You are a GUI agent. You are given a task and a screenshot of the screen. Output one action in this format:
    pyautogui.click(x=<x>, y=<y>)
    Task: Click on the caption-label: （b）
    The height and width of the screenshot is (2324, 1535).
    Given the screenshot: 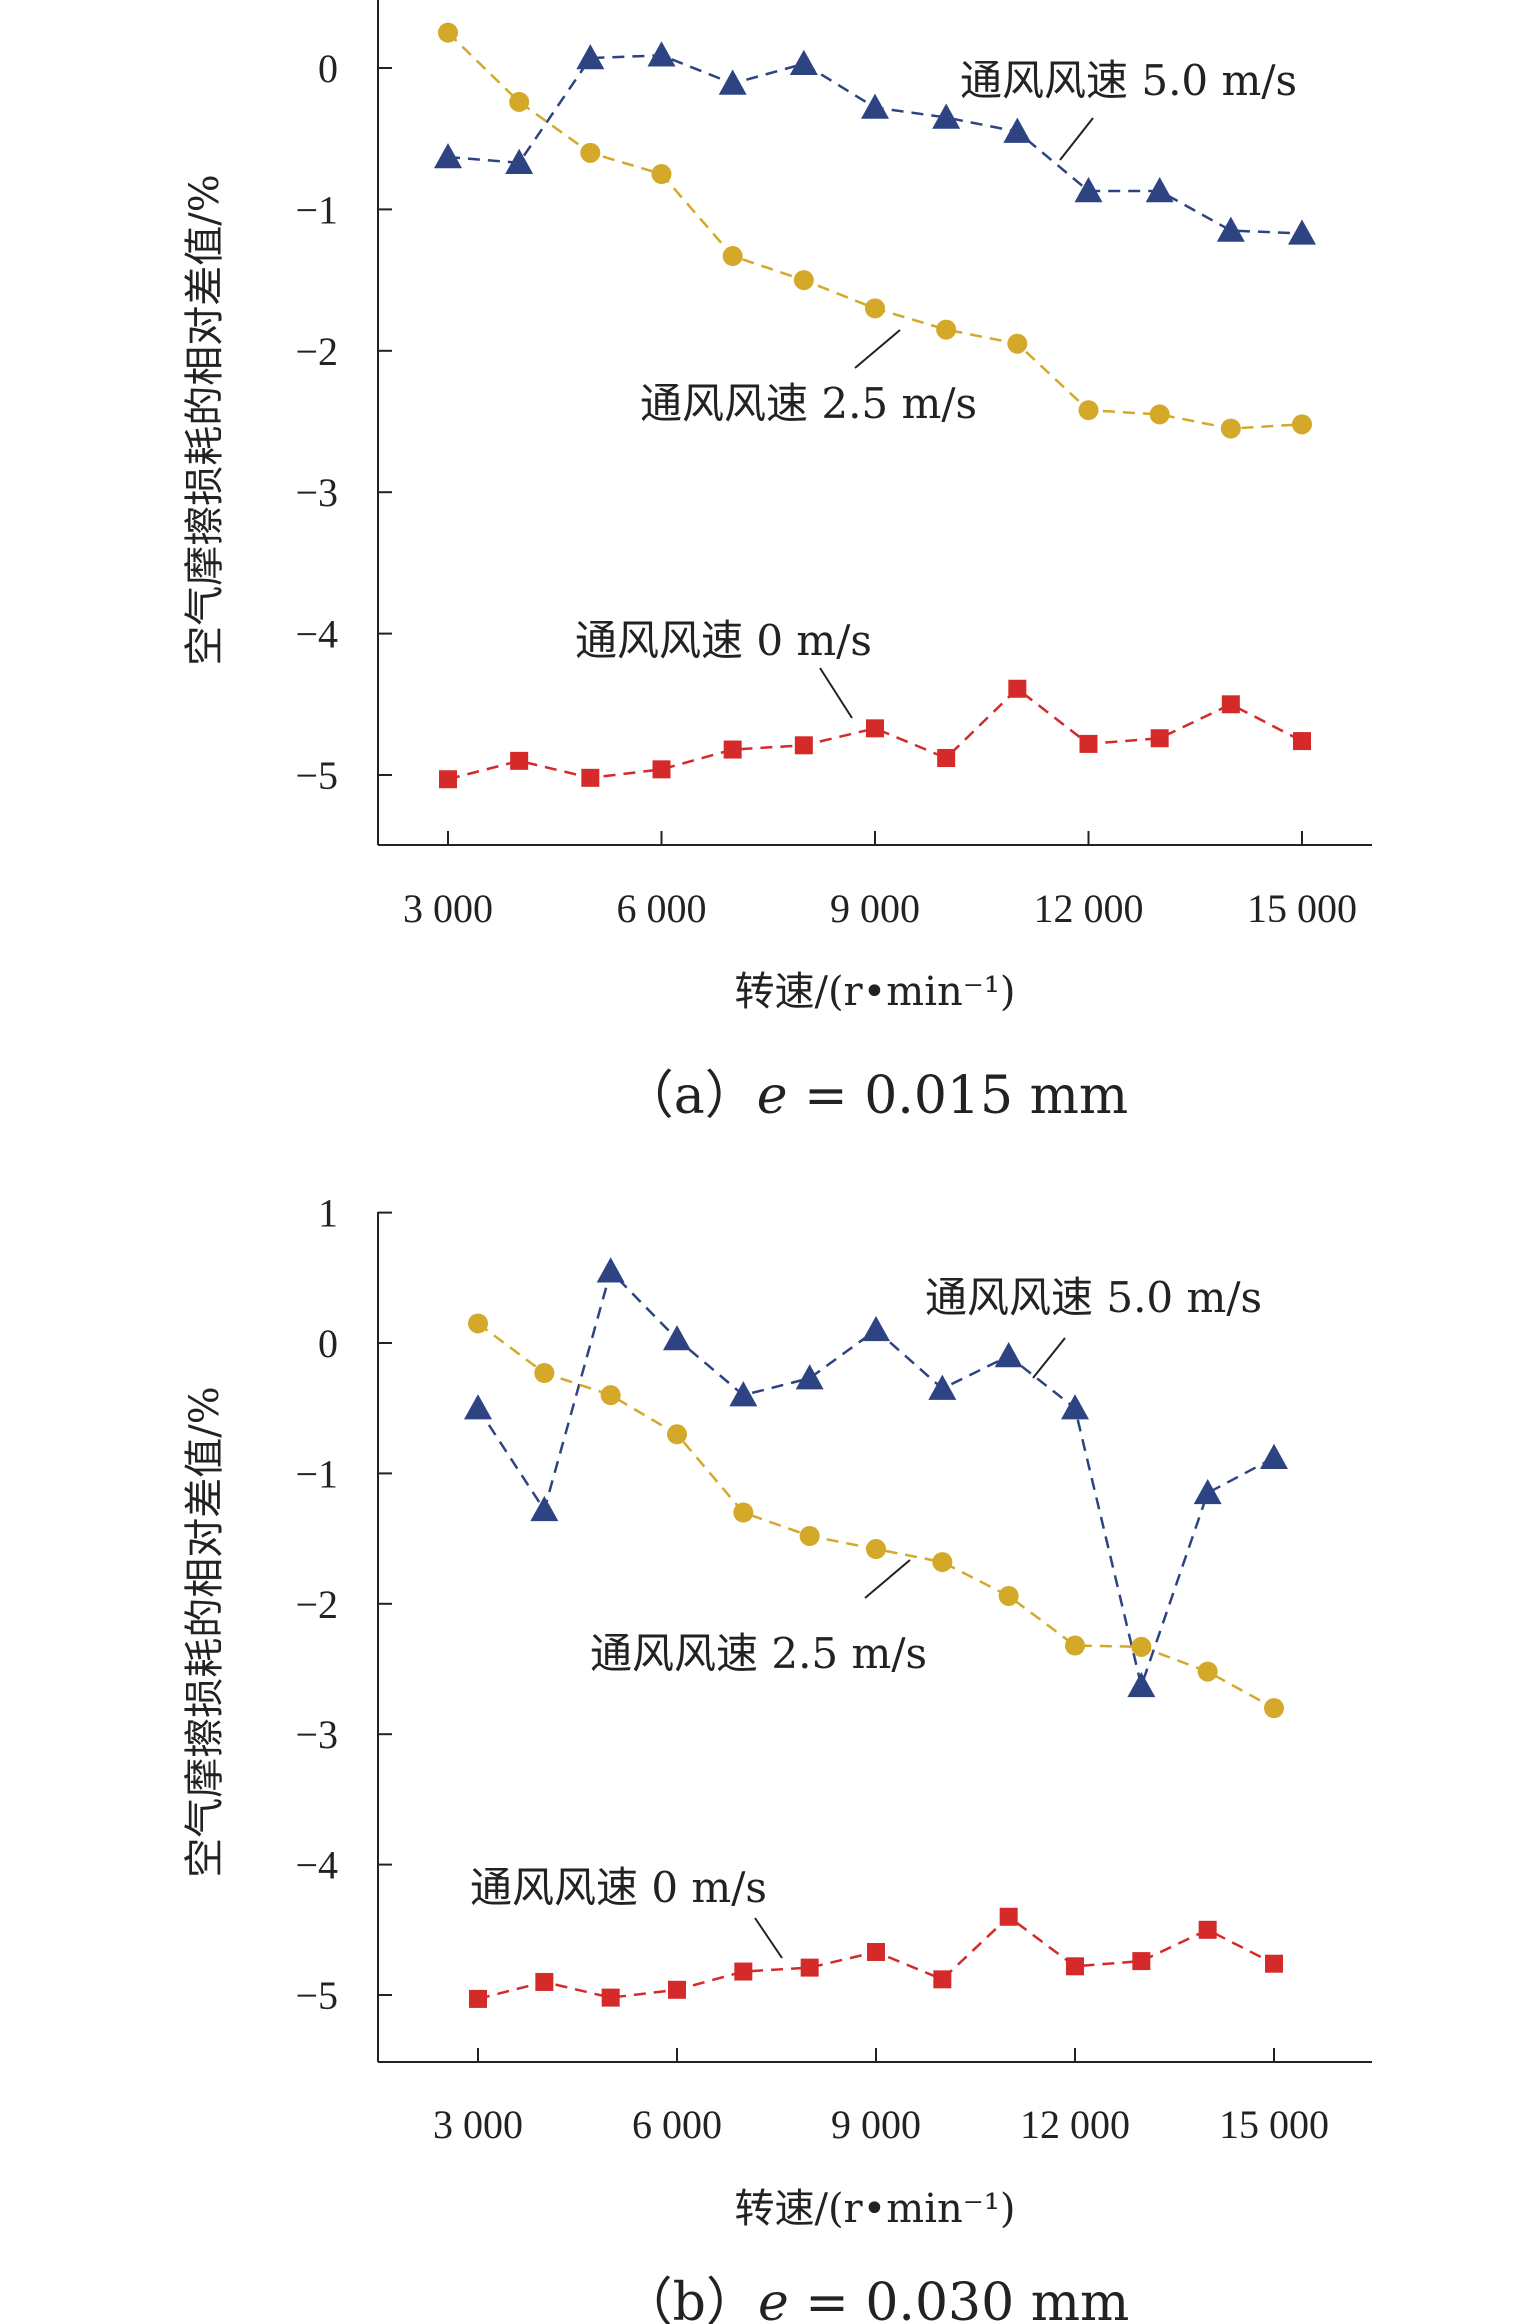 What is the action you would take?
    pyautogui.click(x=689, y=2298)
    